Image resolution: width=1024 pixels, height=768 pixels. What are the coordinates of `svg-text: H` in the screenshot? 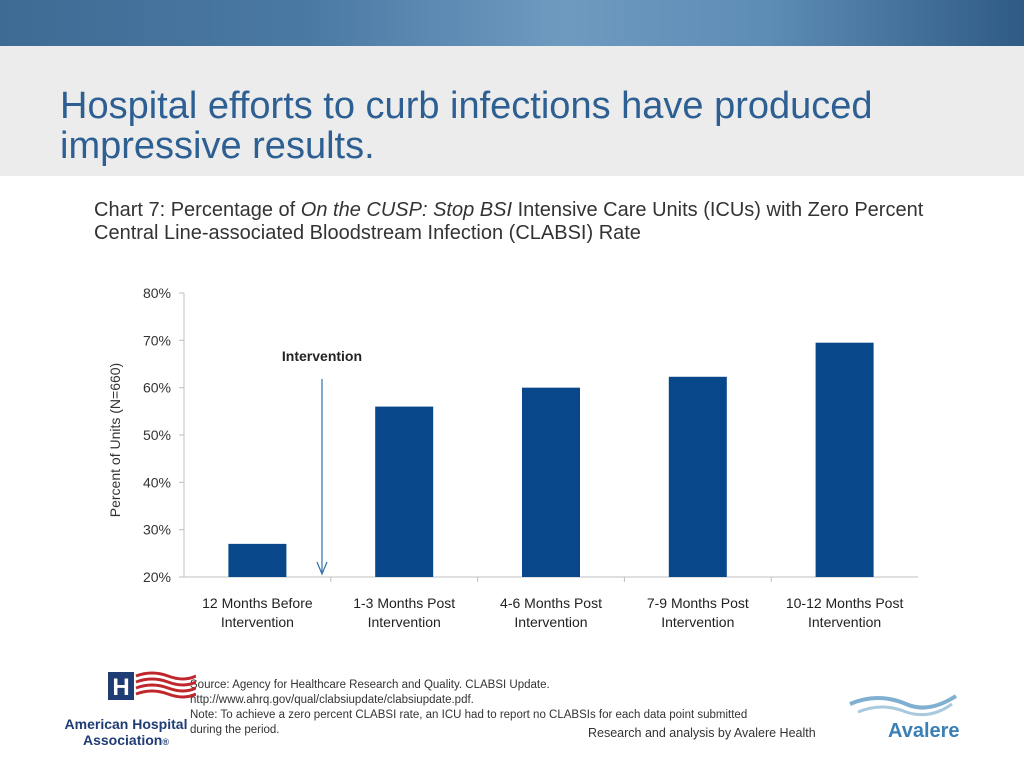 It's located at (120, 687).